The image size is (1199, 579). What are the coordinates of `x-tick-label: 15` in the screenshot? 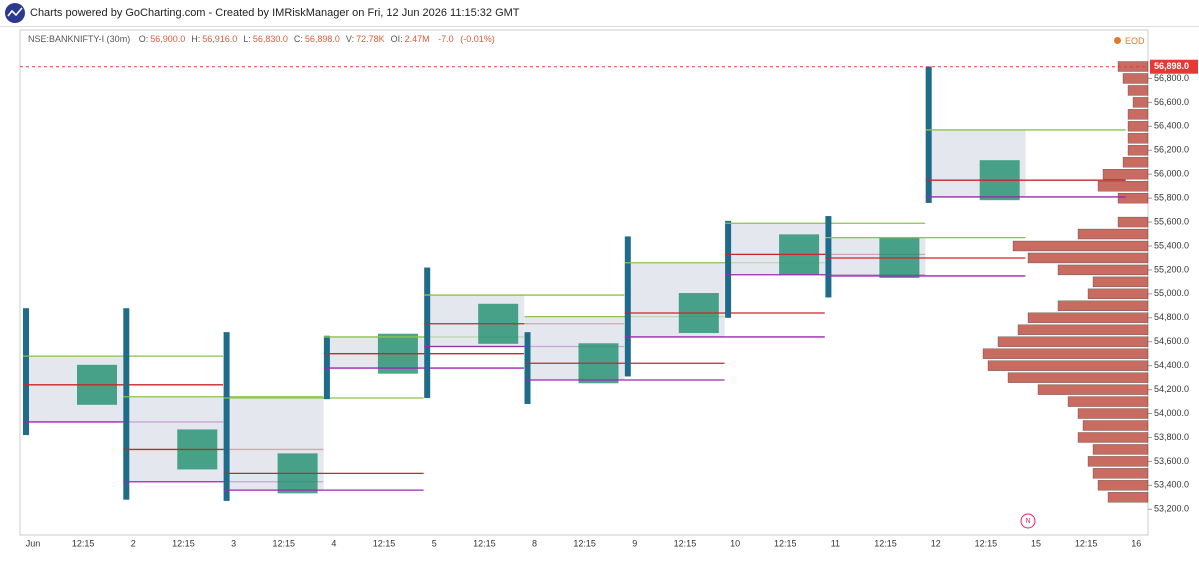 It's located at (1036, 543).